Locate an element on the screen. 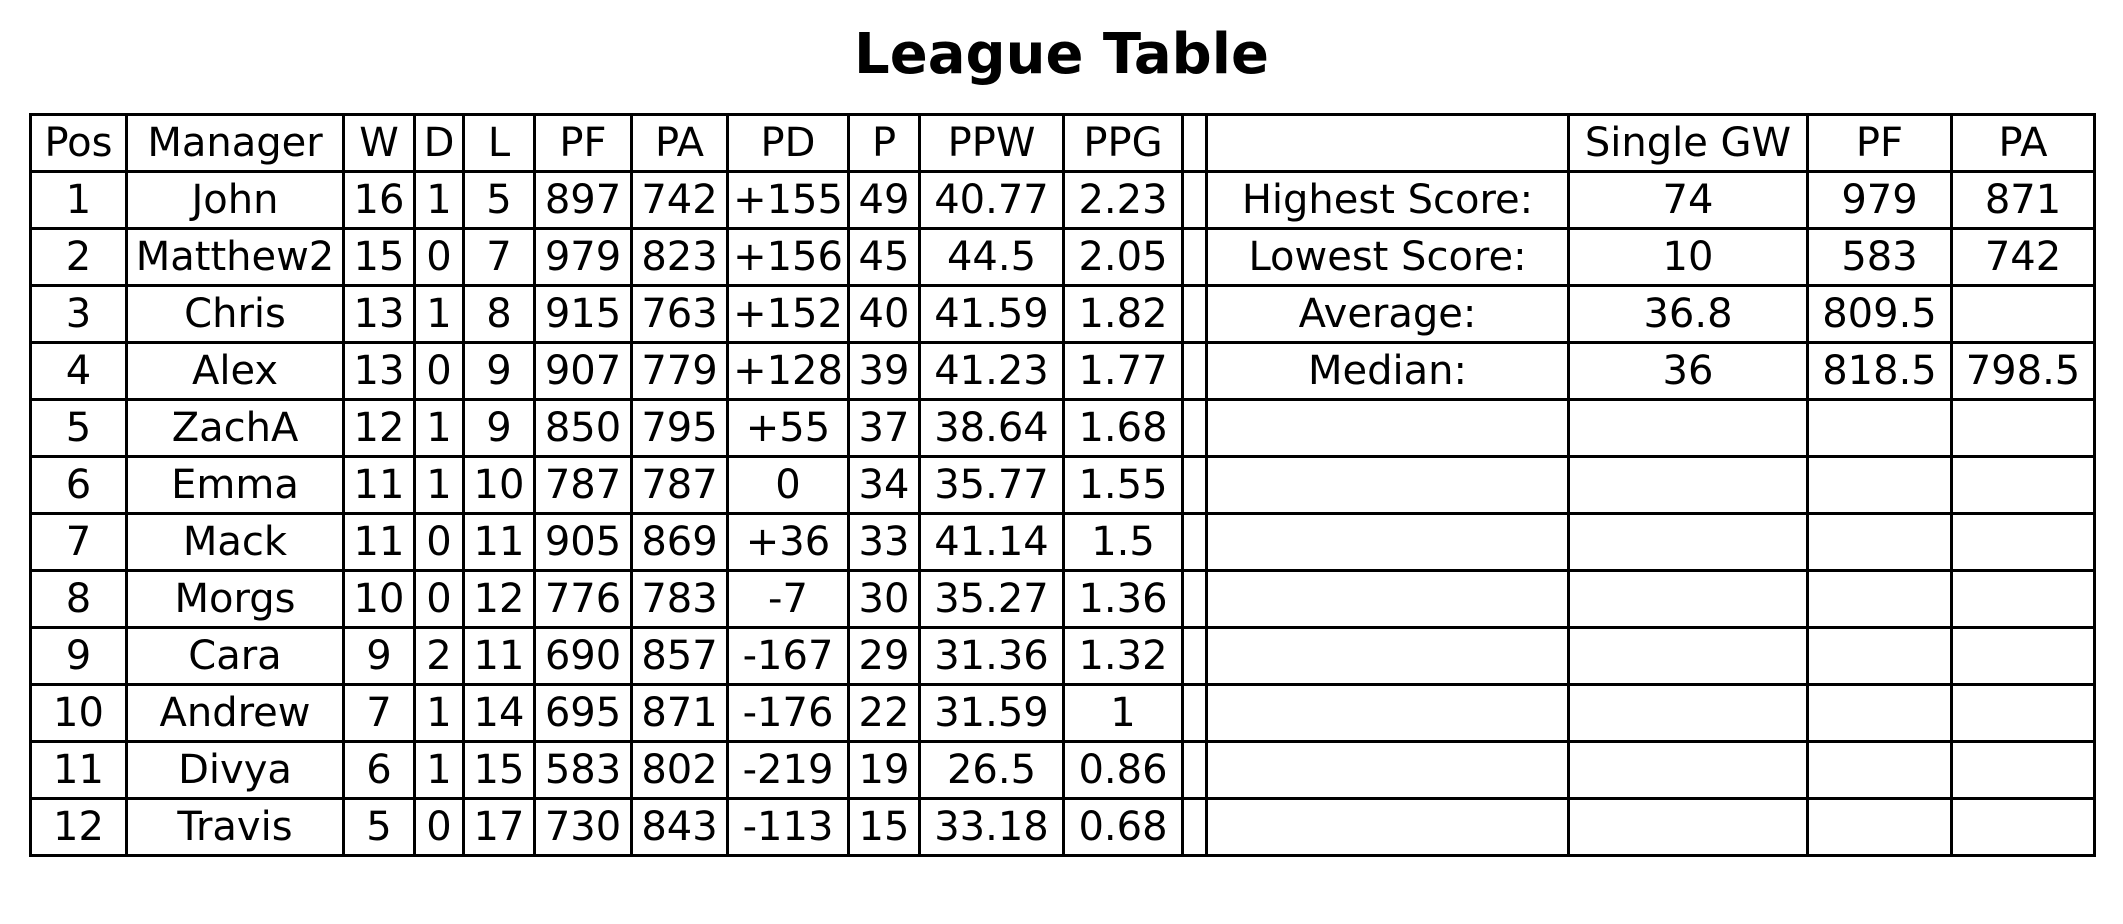 This screenshot has height=924, width=2123. cell-l: 15 is located at coordinates (499, 770).